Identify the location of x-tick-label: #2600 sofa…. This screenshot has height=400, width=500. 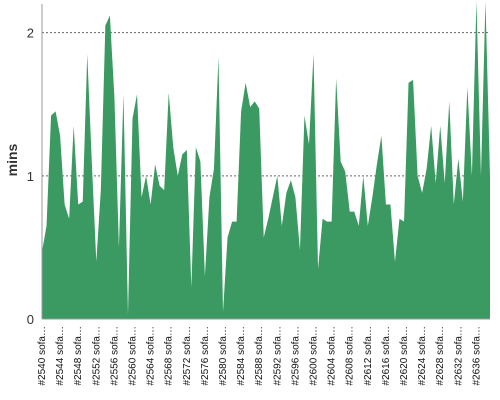
(314, 356).